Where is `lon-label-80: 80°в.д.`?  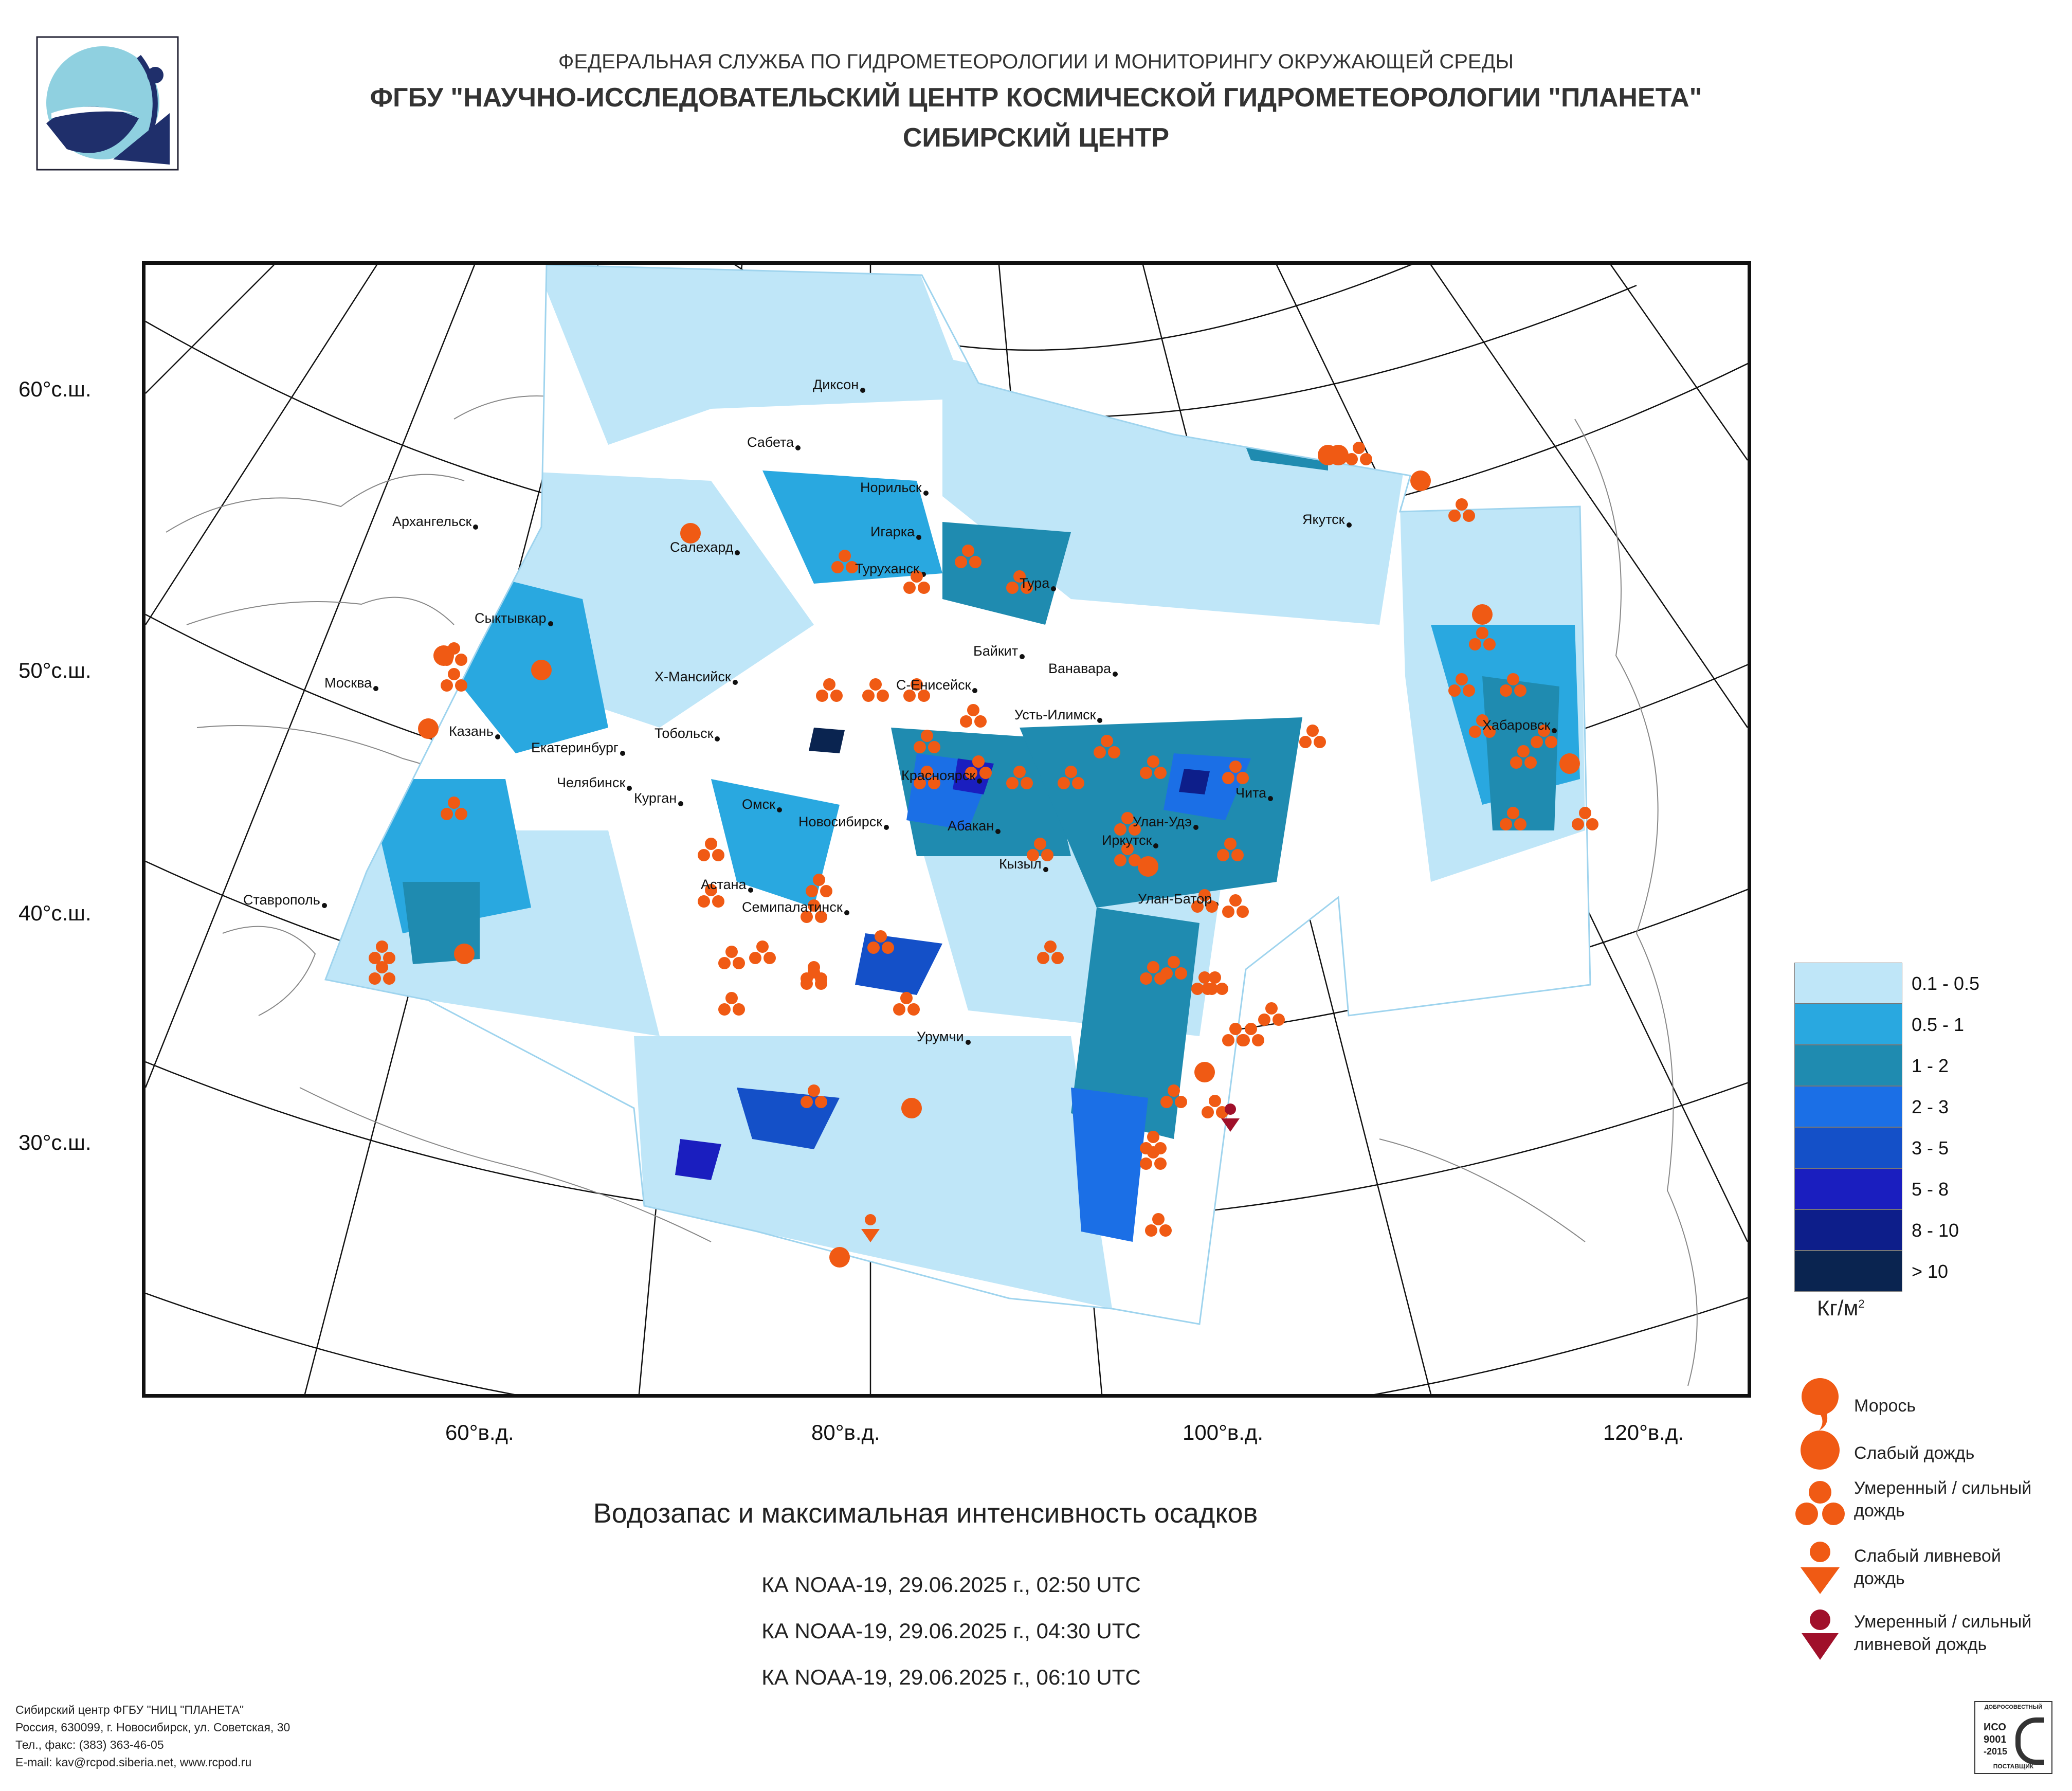 lon-label-80: 80°в.д. is located at coordinates (845, 1432).